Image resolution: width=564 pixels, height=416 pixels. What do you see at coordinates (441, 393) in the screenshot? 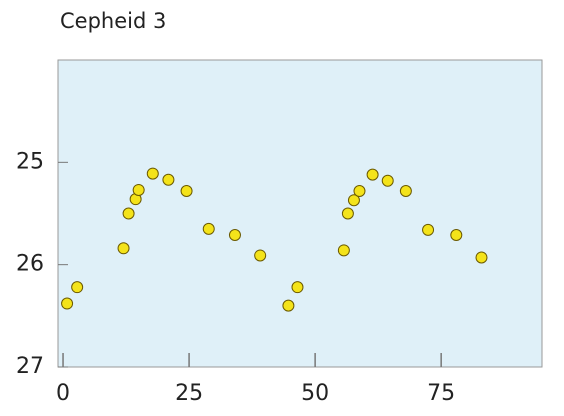
I see `x-tick-label: 75` at bounding box center [441, 393].